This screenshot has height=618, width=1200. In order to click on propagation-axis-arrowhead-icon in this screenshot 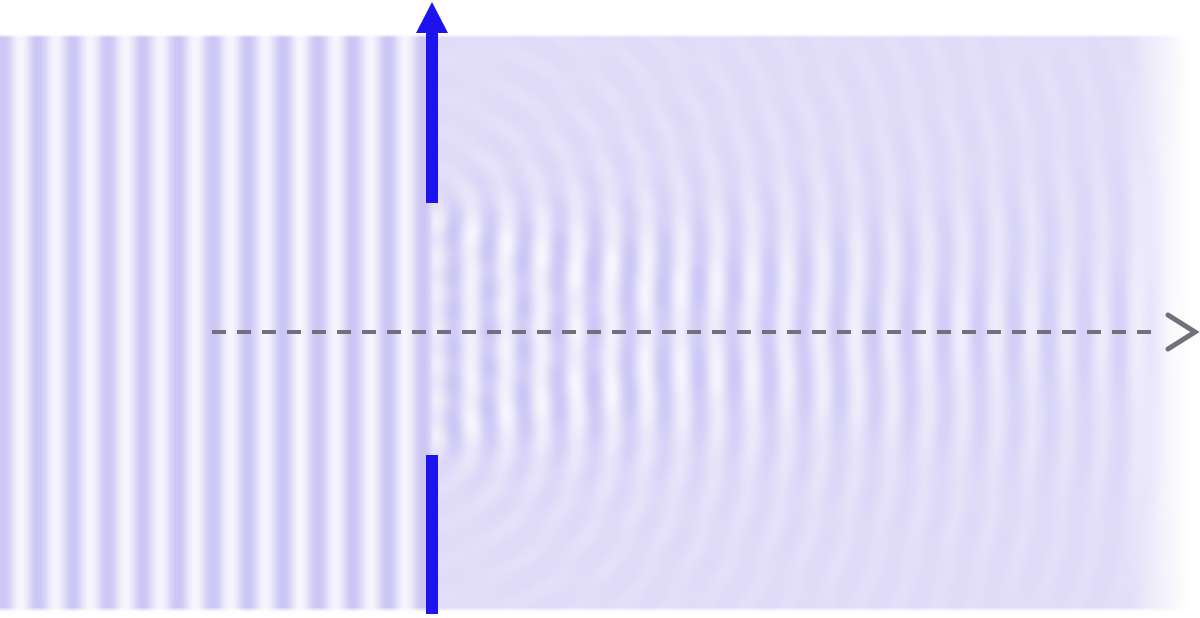, I will do `click(1182, 332)`.